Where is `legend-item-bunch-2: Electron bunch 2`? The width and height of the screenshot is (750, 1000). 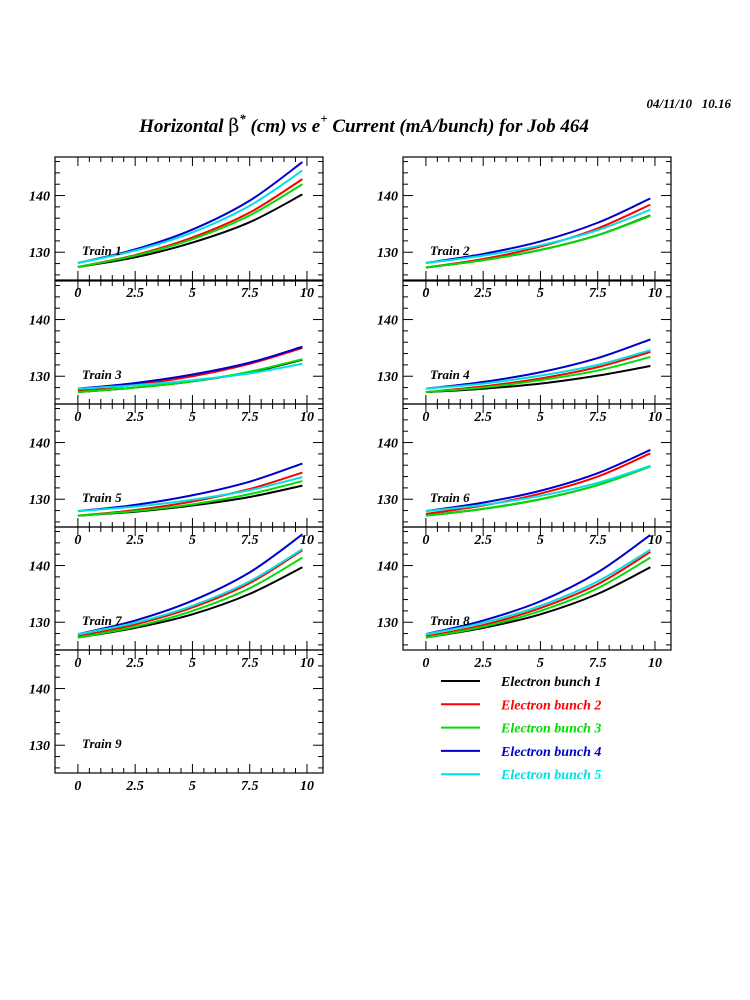 legend-item-bunch-2: Electron bunch 2 is located at coordinates (521, 705).